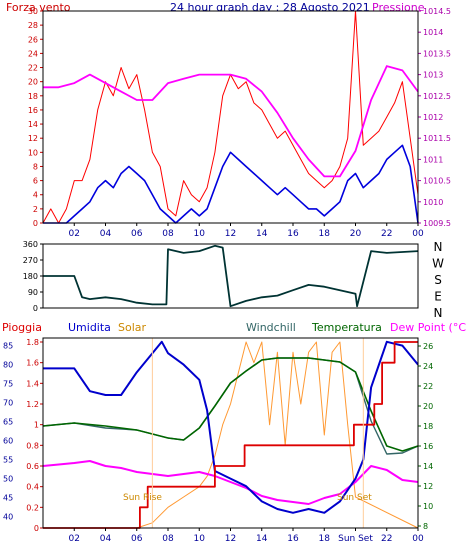 This screenshot has width=466, height=555. I want to click on pressure-axis-label: 1013, so click(433, 75).